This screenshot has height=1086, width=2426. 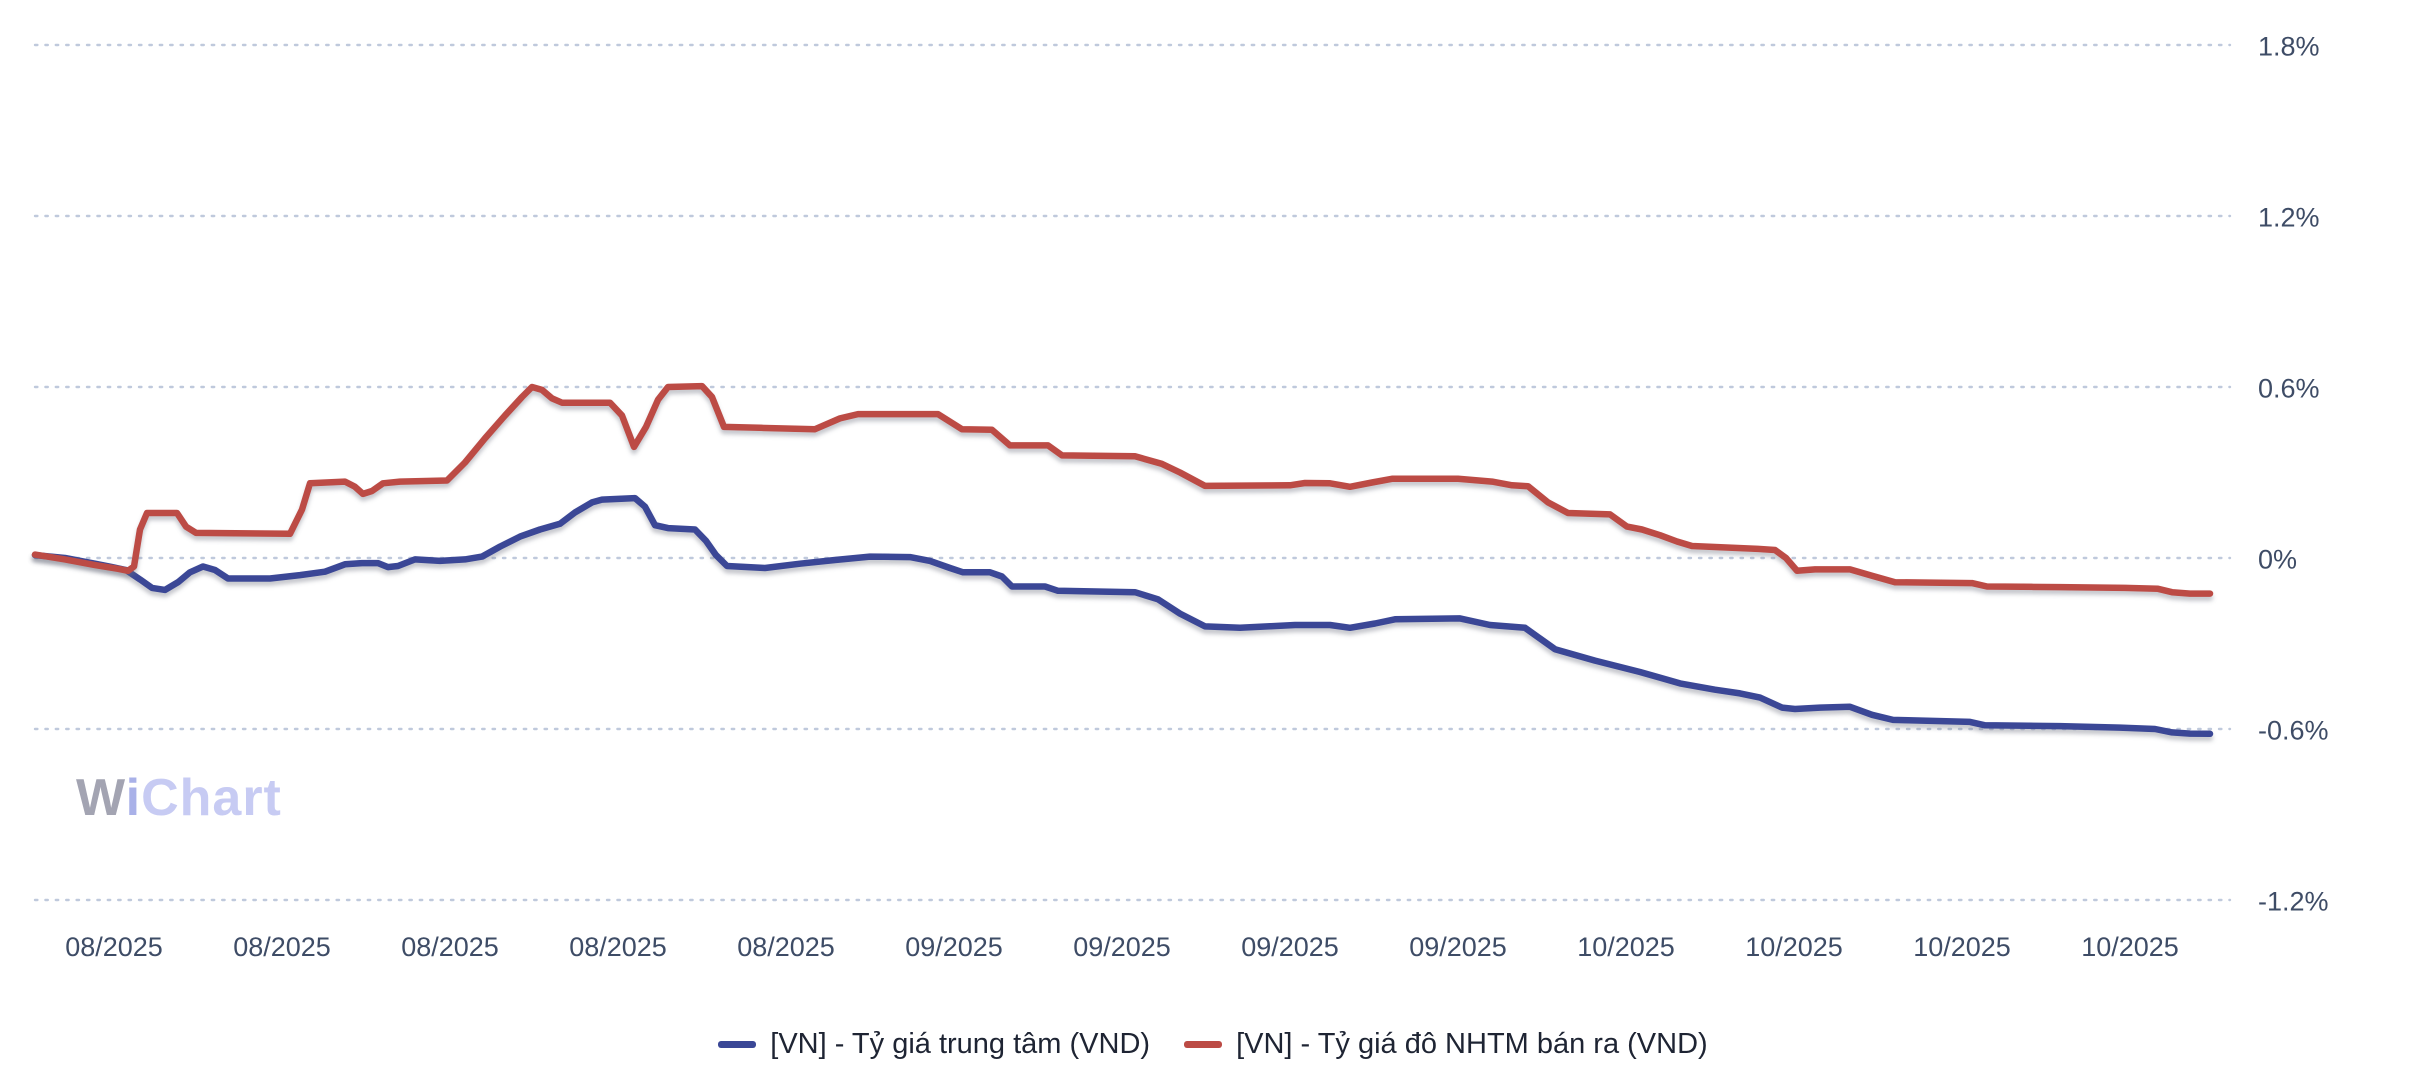 What do you see at coordinates (2278, 559) in the screenshot?
I see `y-axis-tick-label: 0%` at bounding box center [2278, 559].